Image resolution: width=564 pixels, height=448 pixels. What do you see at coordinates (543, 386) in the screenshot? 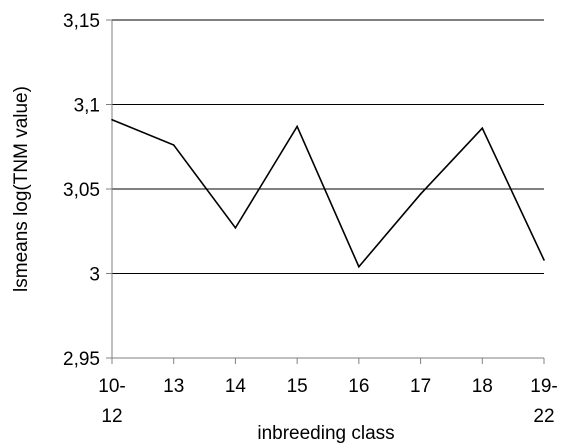
I see `x-tick-label-line: 19-` at bounding box center [543, 386].